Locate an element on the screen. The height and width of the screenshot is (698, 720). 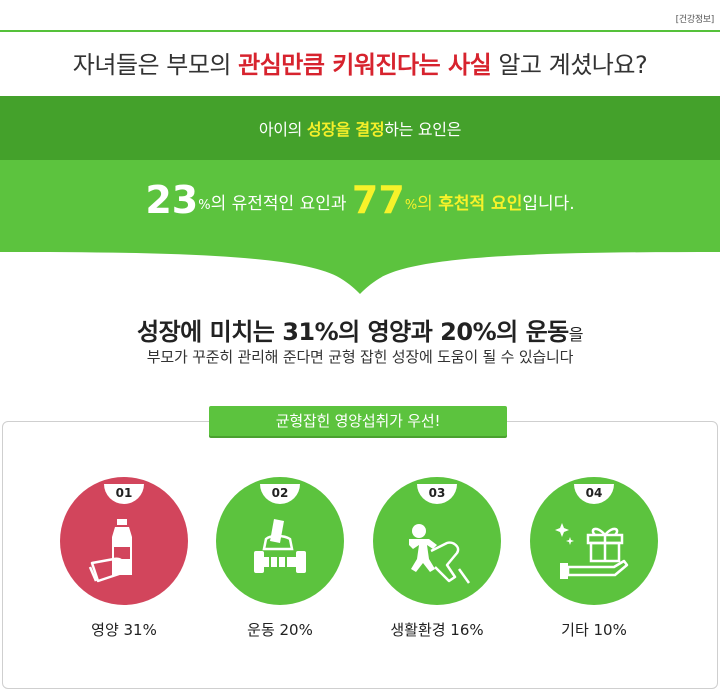
banner-subtitle: 아이의 성장을 결정하는 요인은 is located at coordinates (360, 128).